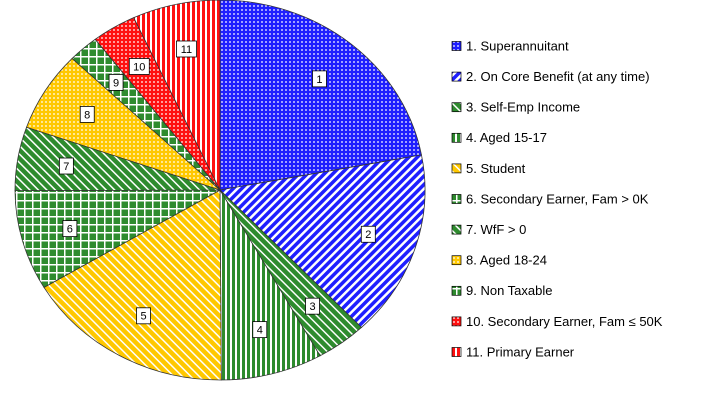  What do you see at coordinates (509, 290) in the screenshot?
I see `legend-label: 9. Non Taxable` at bounding box center [509, 290].